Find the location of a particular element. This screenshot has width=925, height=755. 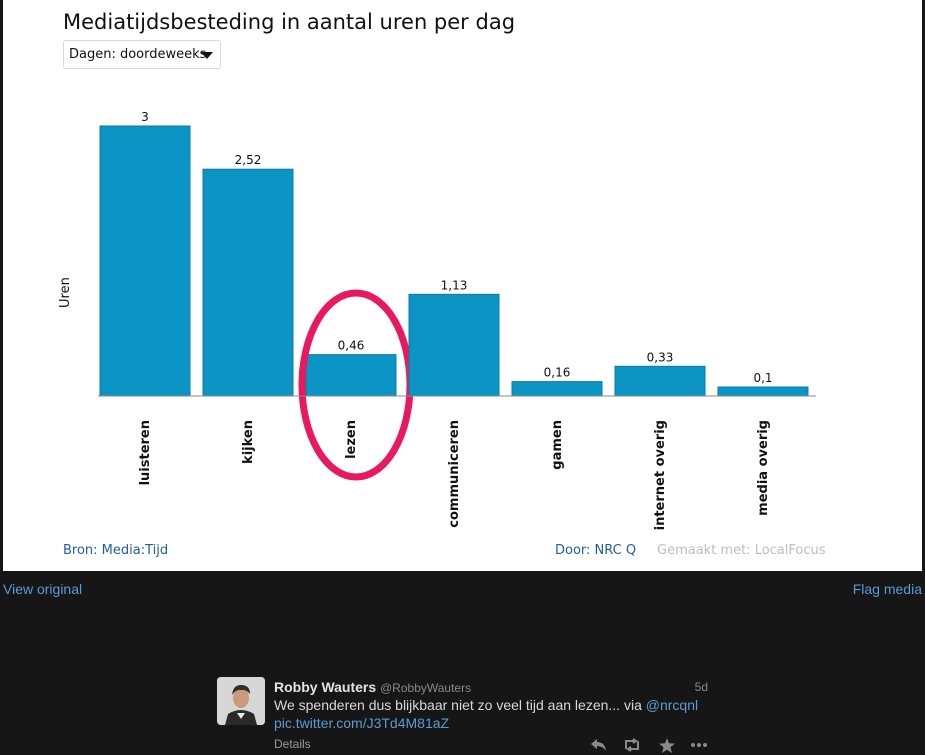

bar-gamen is located at coordinates (557, 389).